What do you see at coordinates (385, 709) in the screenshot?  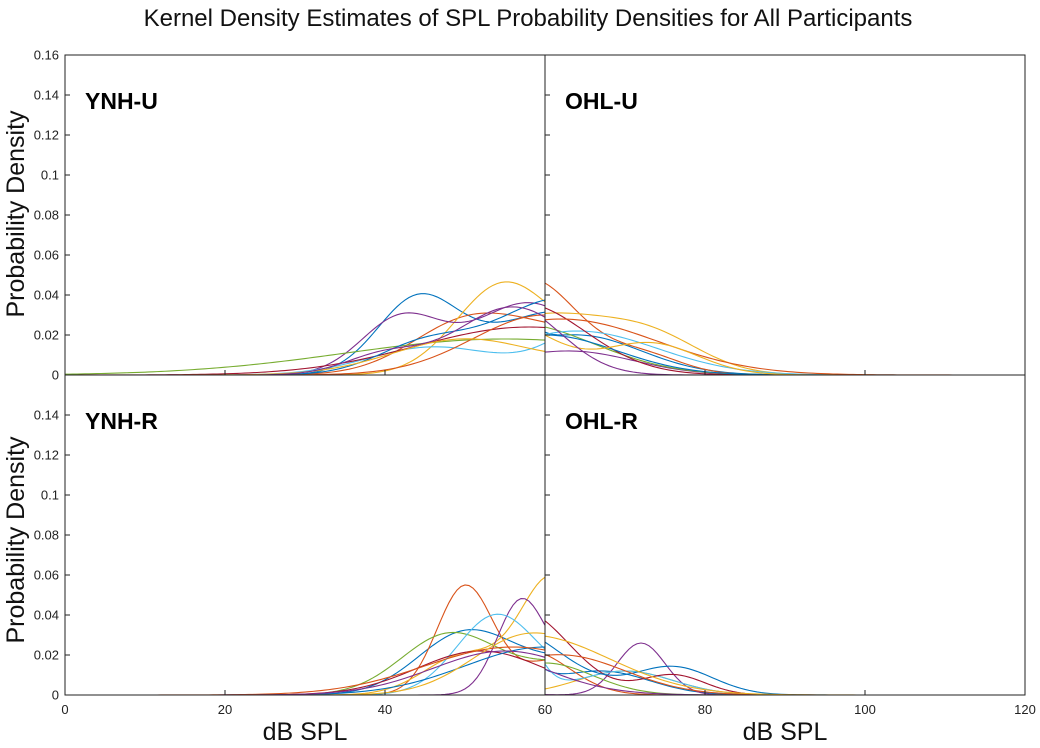 I see `x-tick-label: 40` at bounding box center [385, 709].